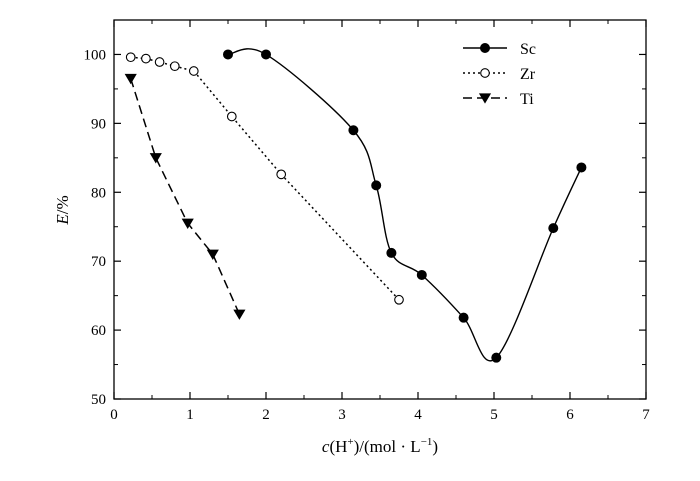 The image size is (700, 481). Describe the element at coordinates (380, 446) in the screenshot. I see `x-axis-label: c(H+)/(mol · L−1)` at that location.